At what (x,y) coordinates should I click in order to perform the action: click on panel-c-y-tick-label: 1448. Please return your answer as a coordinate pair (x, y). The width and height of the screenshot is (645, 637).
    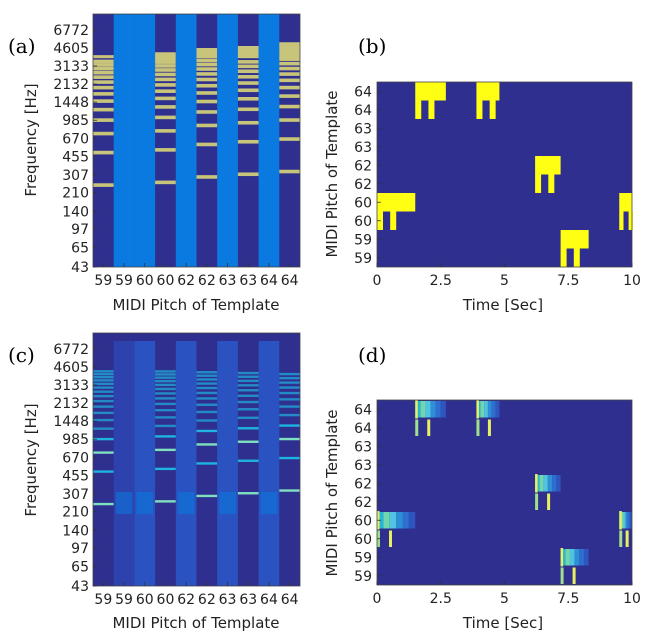
    Looking at the image, I should click on (71, 422).